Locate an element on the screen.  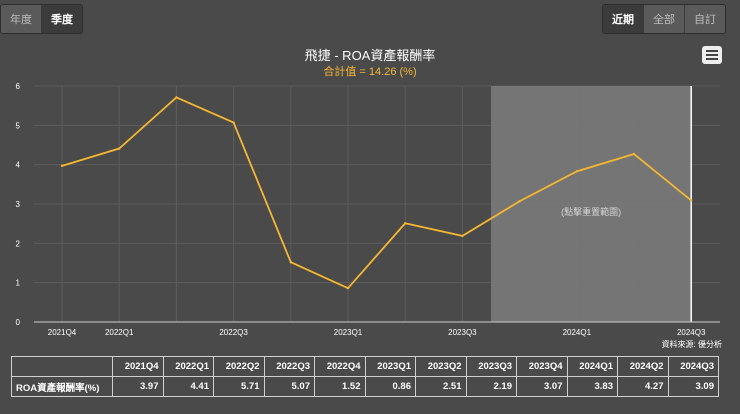
table-cell: 5.71 is located at coordinates (239, 386).